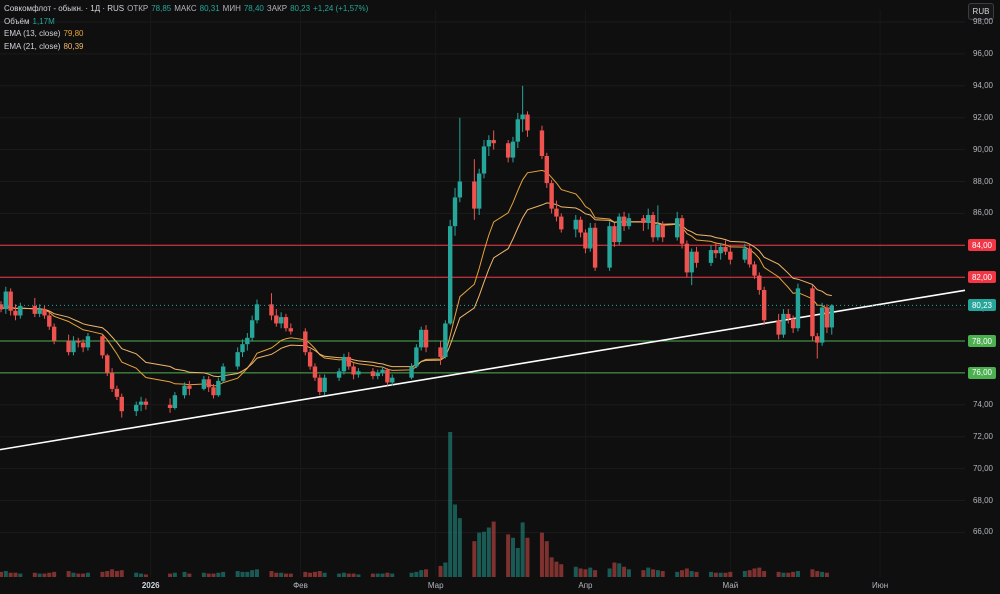 The image size is (1000, 594). I want to click on time-tick-label: Фев, so click(300, 585).